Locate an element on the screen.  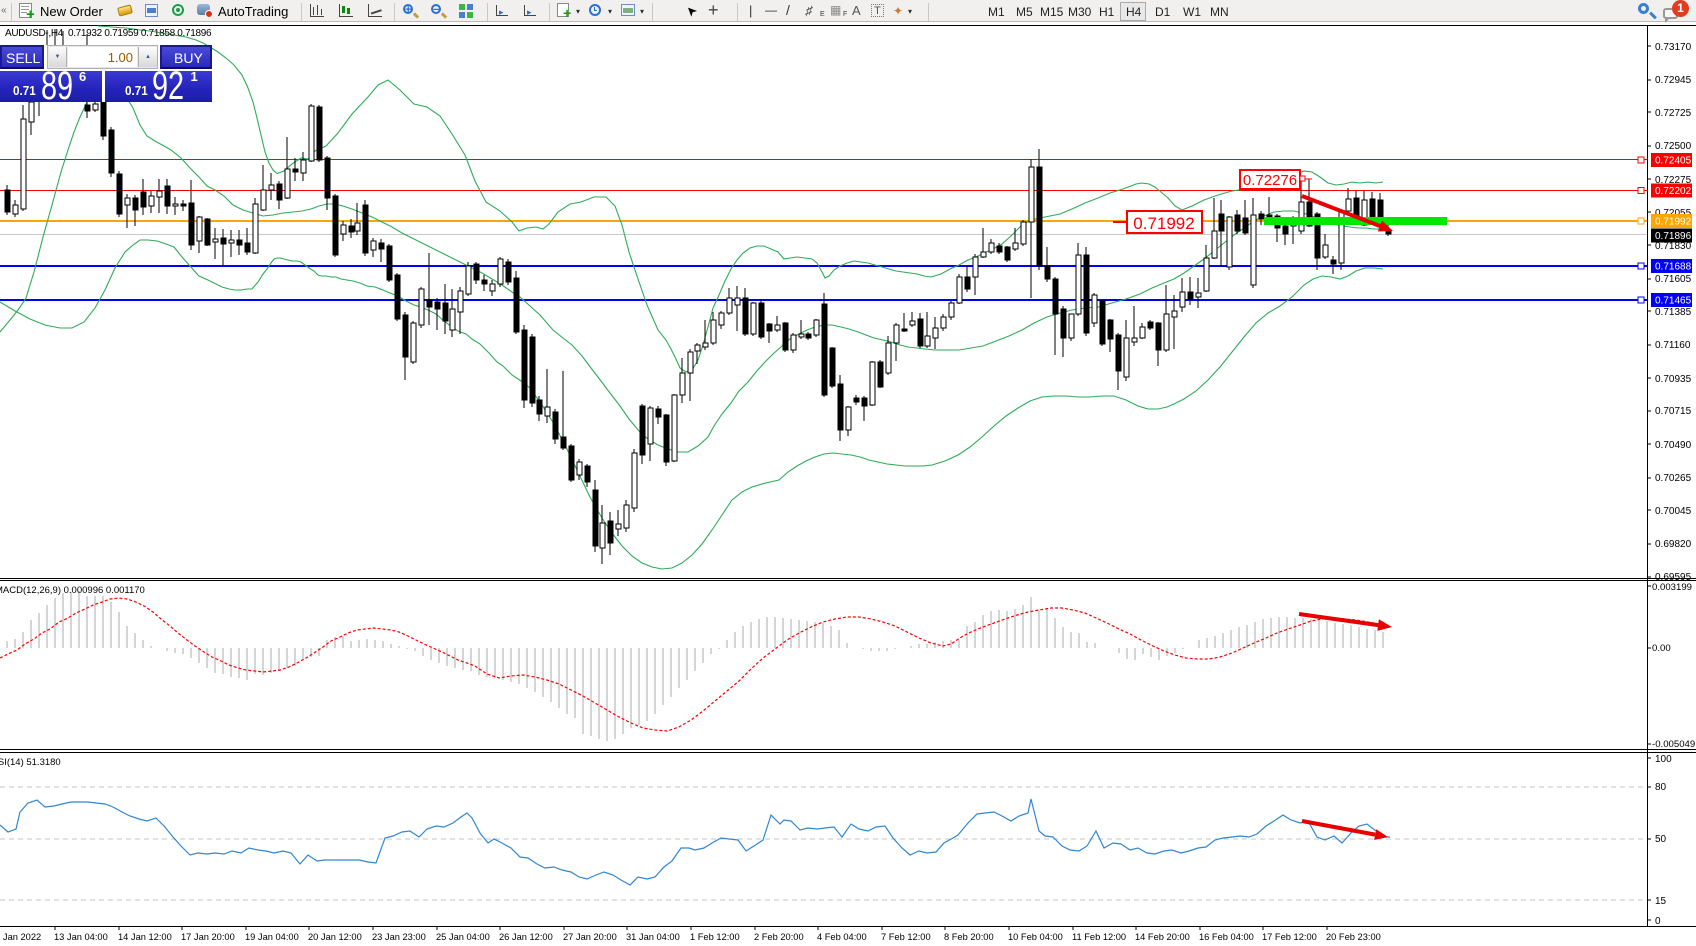
svg-text: 26 Jan 12:00 is located at coordinates (526, 937).